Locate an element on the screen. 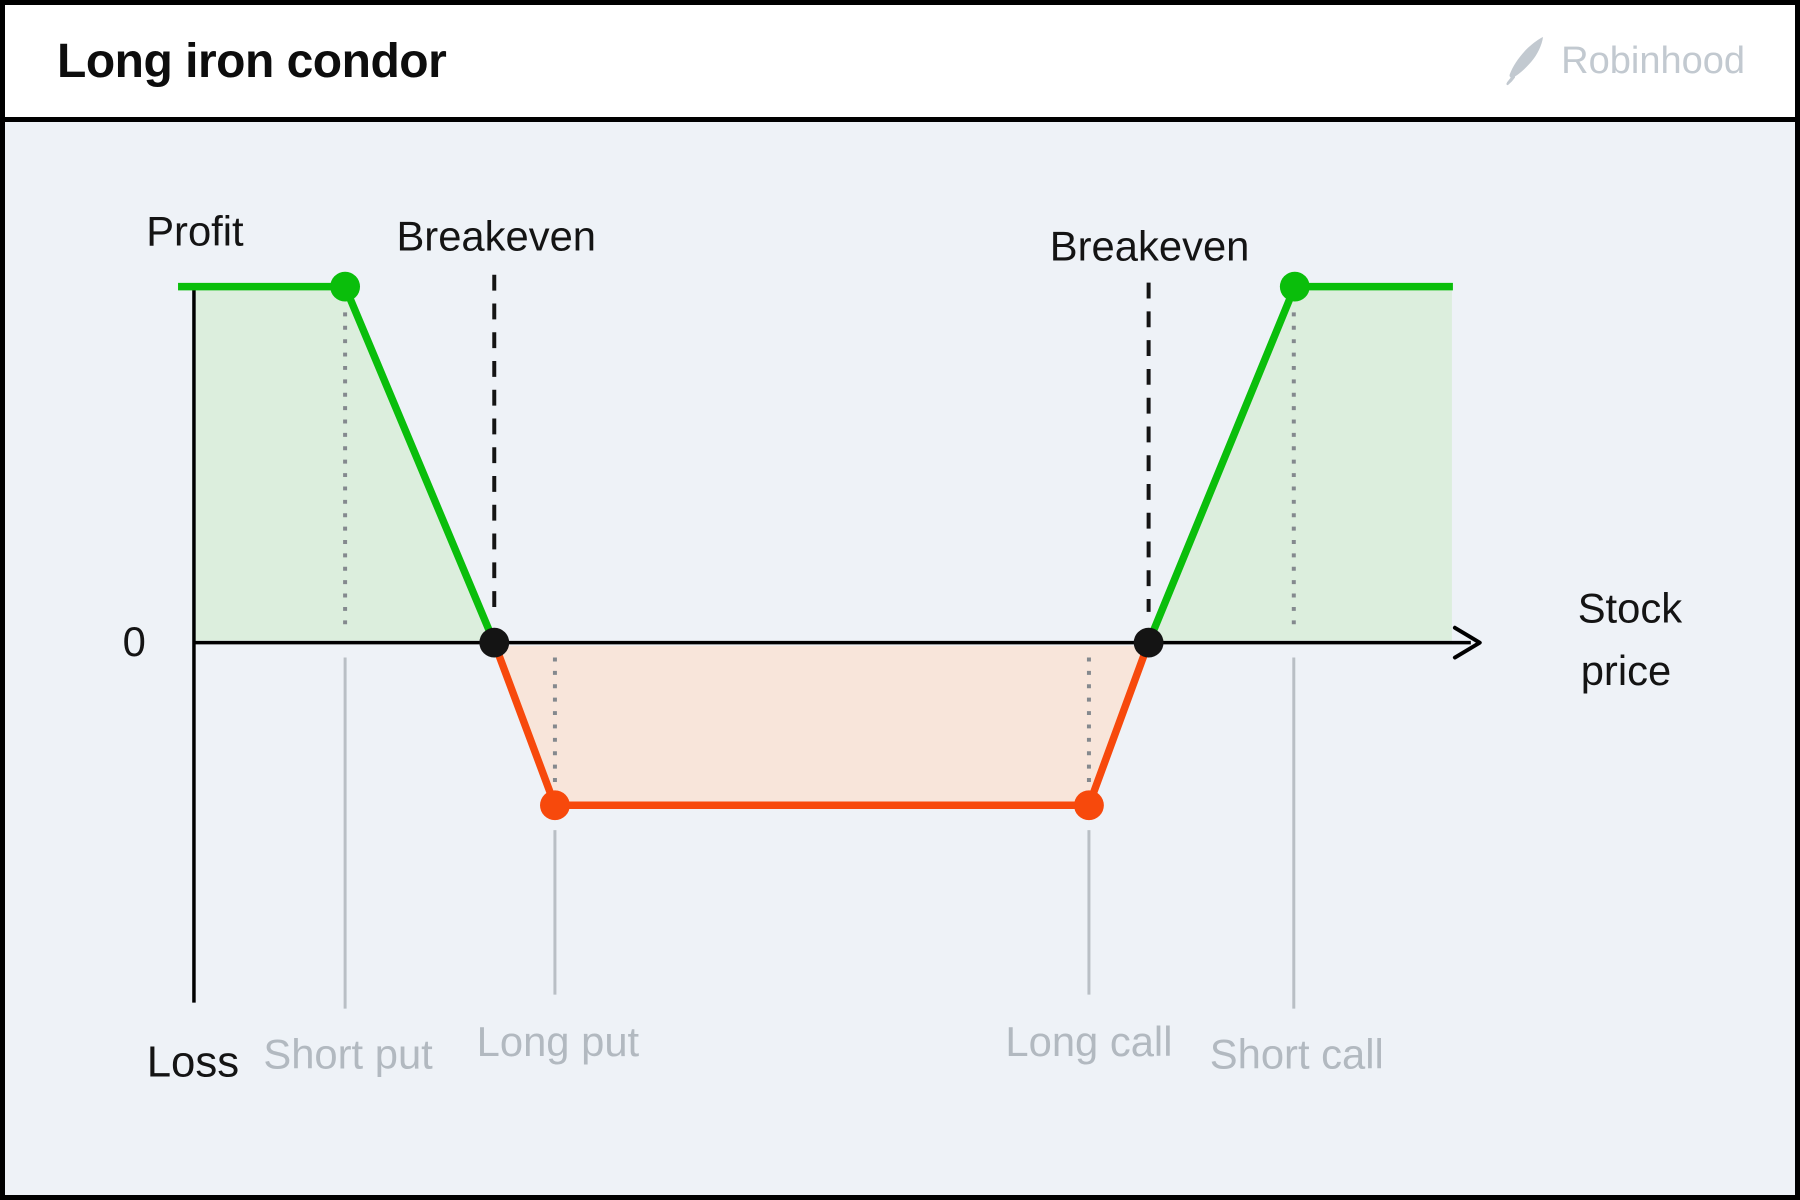 Image resolution: width=1800 pixels, height=1200 pixels. long-put-label: Long put is located at coordinates (558, 1041).